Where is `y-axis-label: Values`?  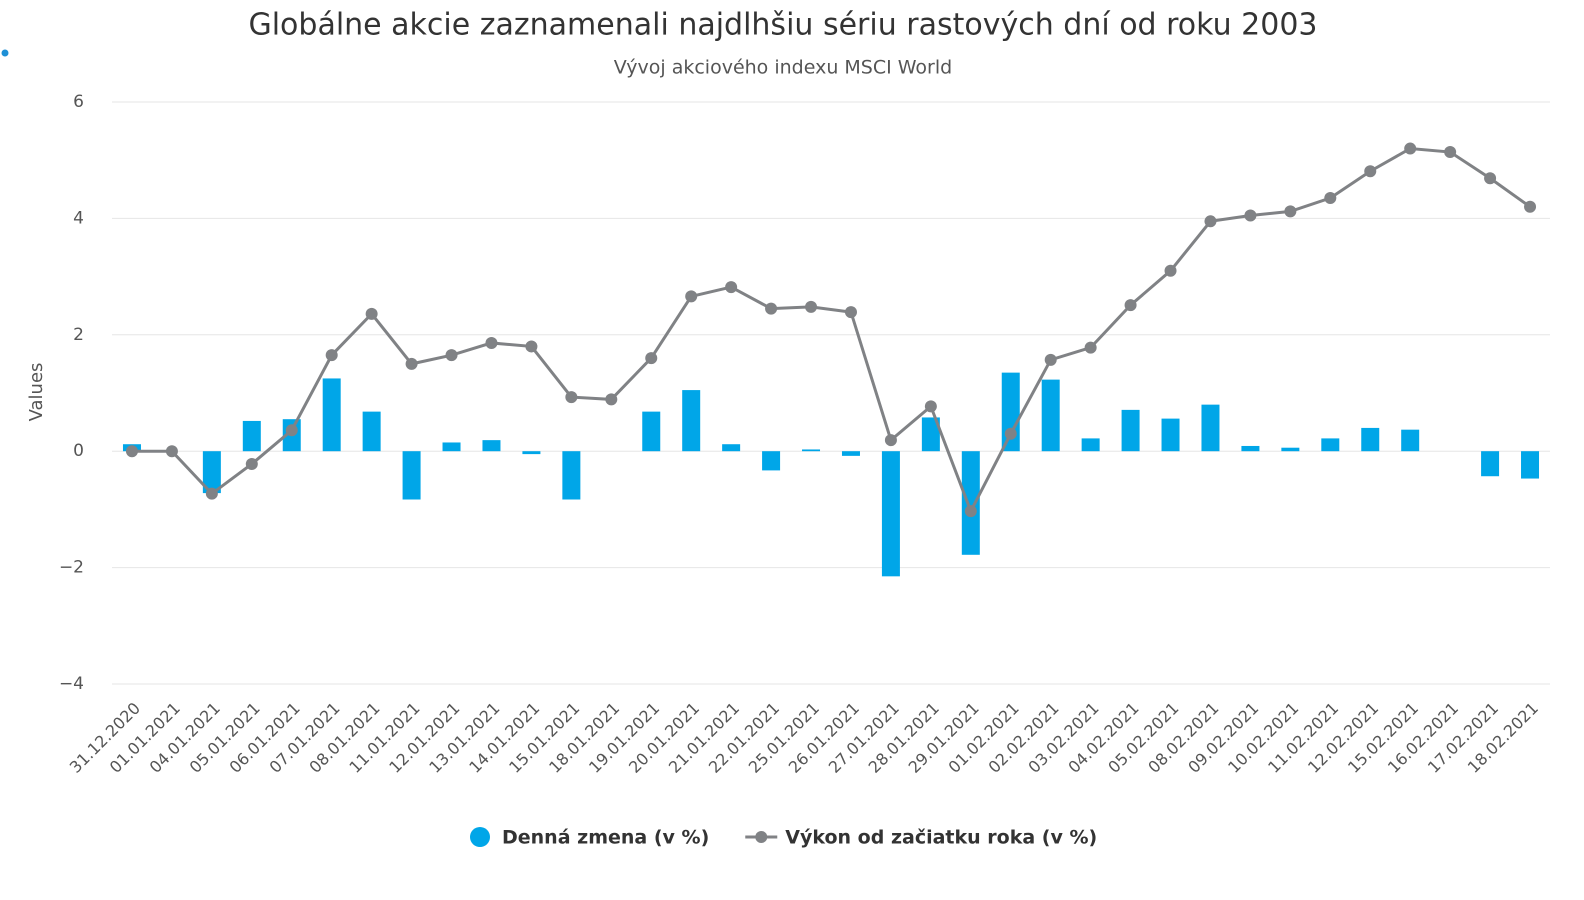 y-axis-label: Values is located at coordinates (36, 392).